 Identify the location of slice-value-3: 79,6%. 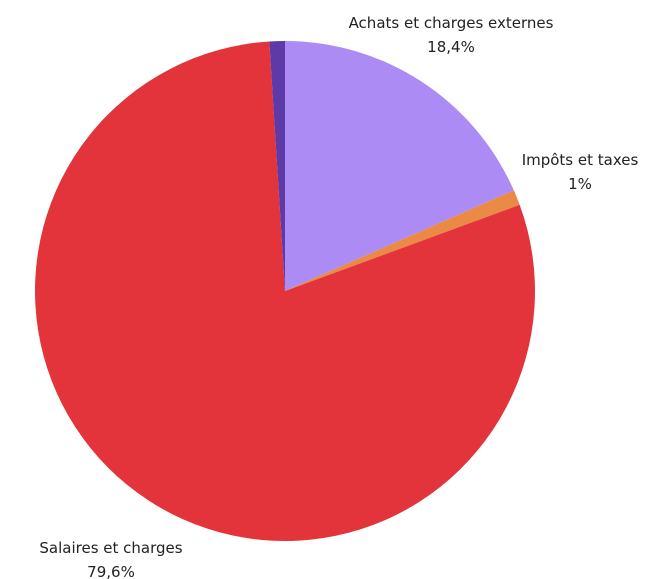
(111, 571).